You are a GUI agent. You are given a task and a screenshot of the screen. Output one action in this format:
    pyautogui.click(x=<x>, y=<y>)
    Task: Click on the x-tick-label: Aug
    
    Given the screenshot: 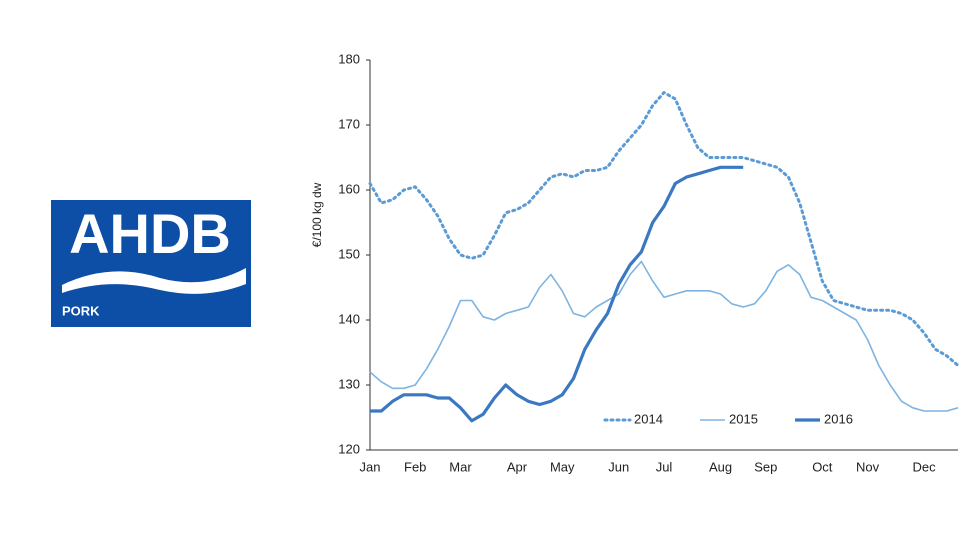 What is the action you would take?
    pyautogui.click(x=720, y=466)
    